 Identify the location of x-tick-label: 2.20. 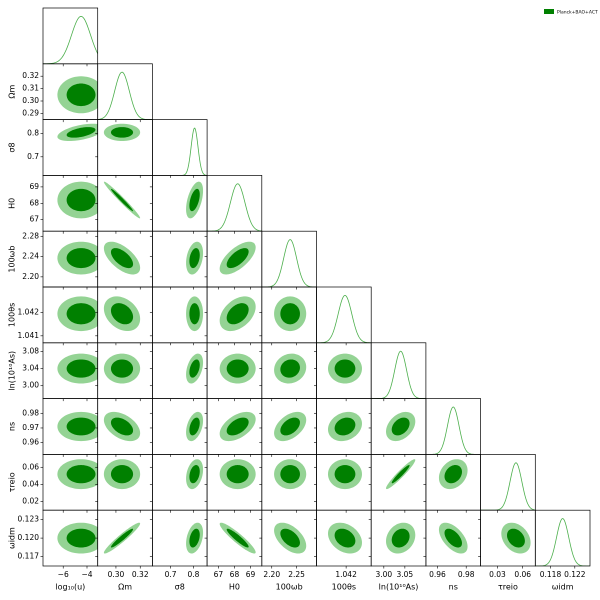
(271, 574).